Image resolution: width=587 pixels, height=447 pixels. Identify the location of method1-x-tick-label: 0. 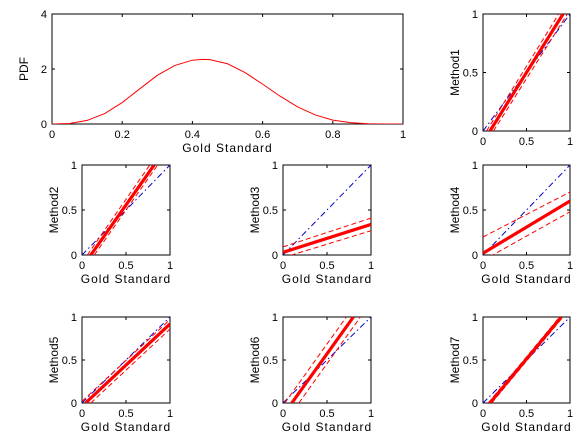
(483, 142).